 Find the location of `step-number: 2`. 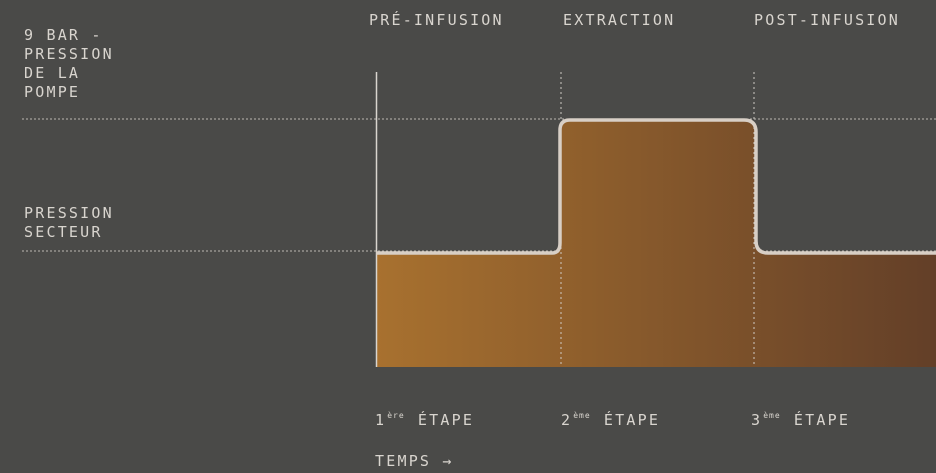

step-number: 2 is located at coordinates (567, 420).